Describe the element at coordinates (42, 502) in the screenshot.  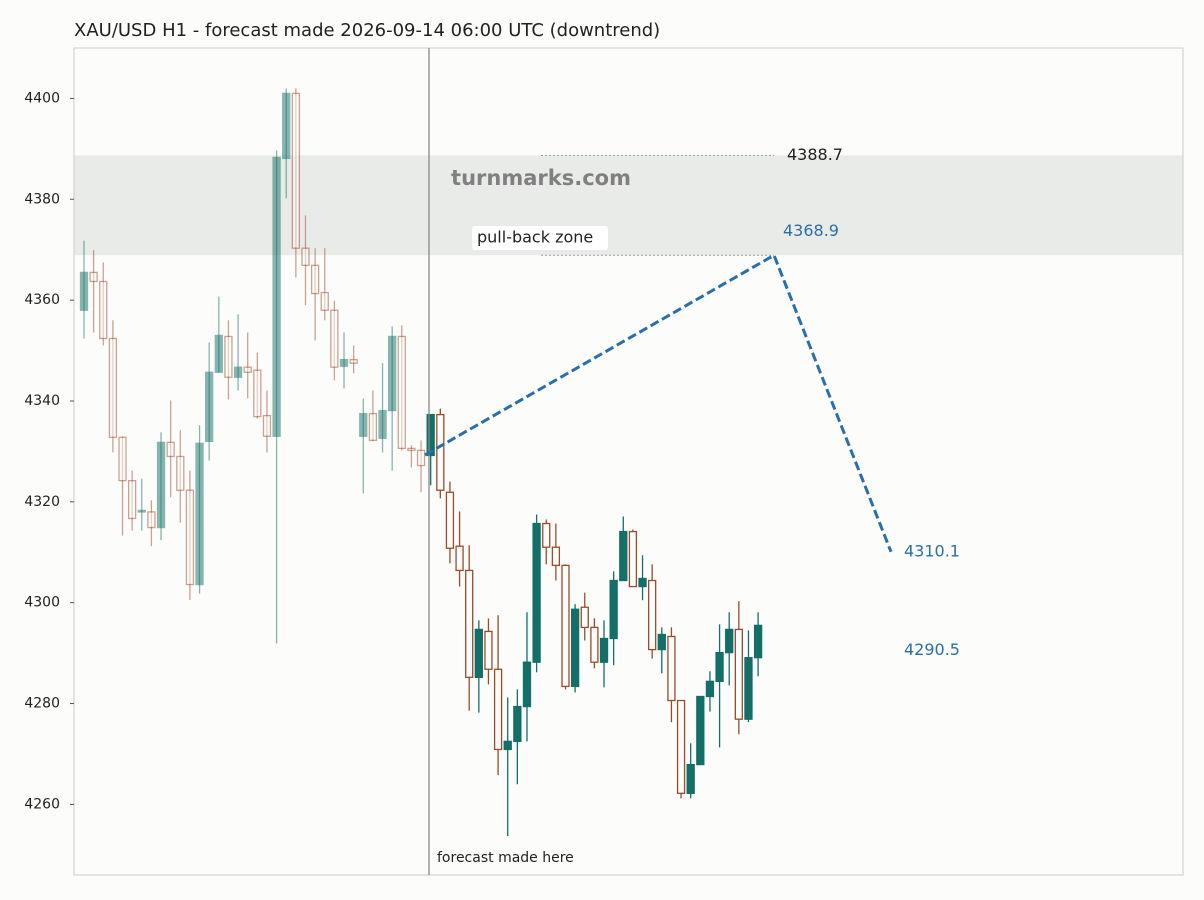
I see `y-tick-label: 4320` at that location.